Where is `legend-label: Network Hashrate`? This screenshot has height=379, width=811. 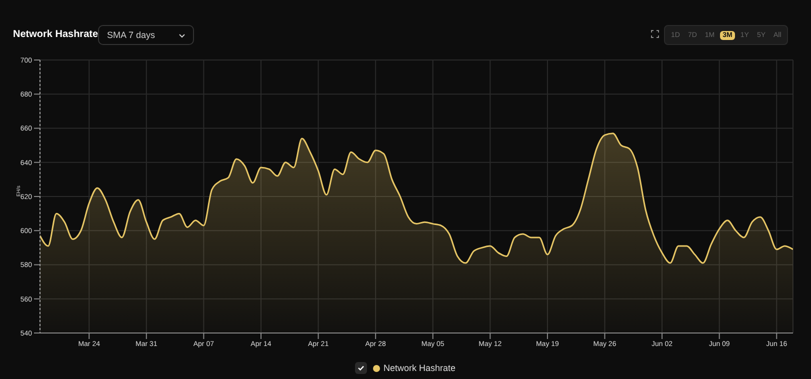 legend-label: Network Hashrate is located at coordinates (419, 368).